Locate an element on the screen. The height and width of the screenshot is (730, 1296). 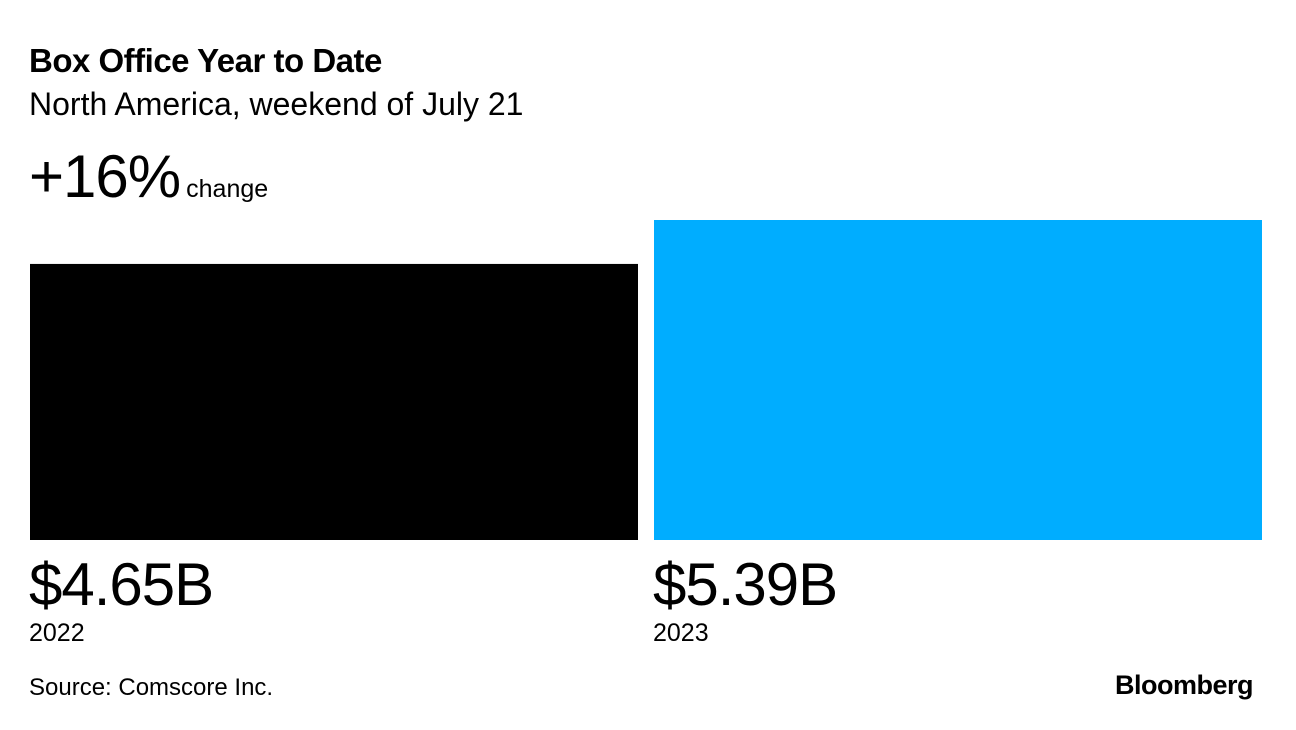
change-label: change is located at coordinates (227, 189).